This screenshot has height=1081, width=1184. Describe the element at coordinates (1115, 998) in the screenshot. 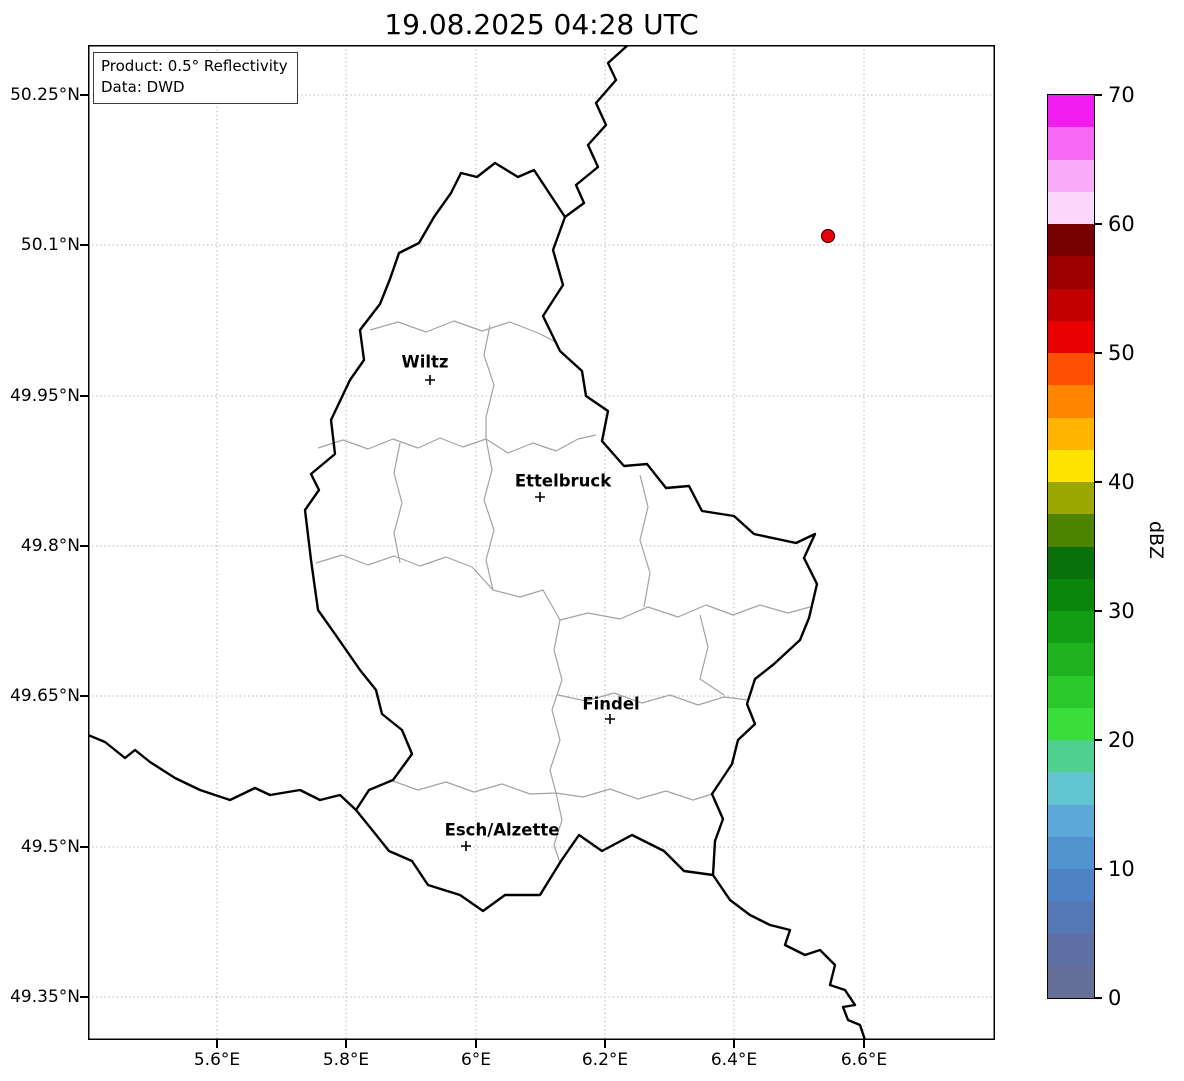

I see `colorbar-tick-label: 0` at that location.